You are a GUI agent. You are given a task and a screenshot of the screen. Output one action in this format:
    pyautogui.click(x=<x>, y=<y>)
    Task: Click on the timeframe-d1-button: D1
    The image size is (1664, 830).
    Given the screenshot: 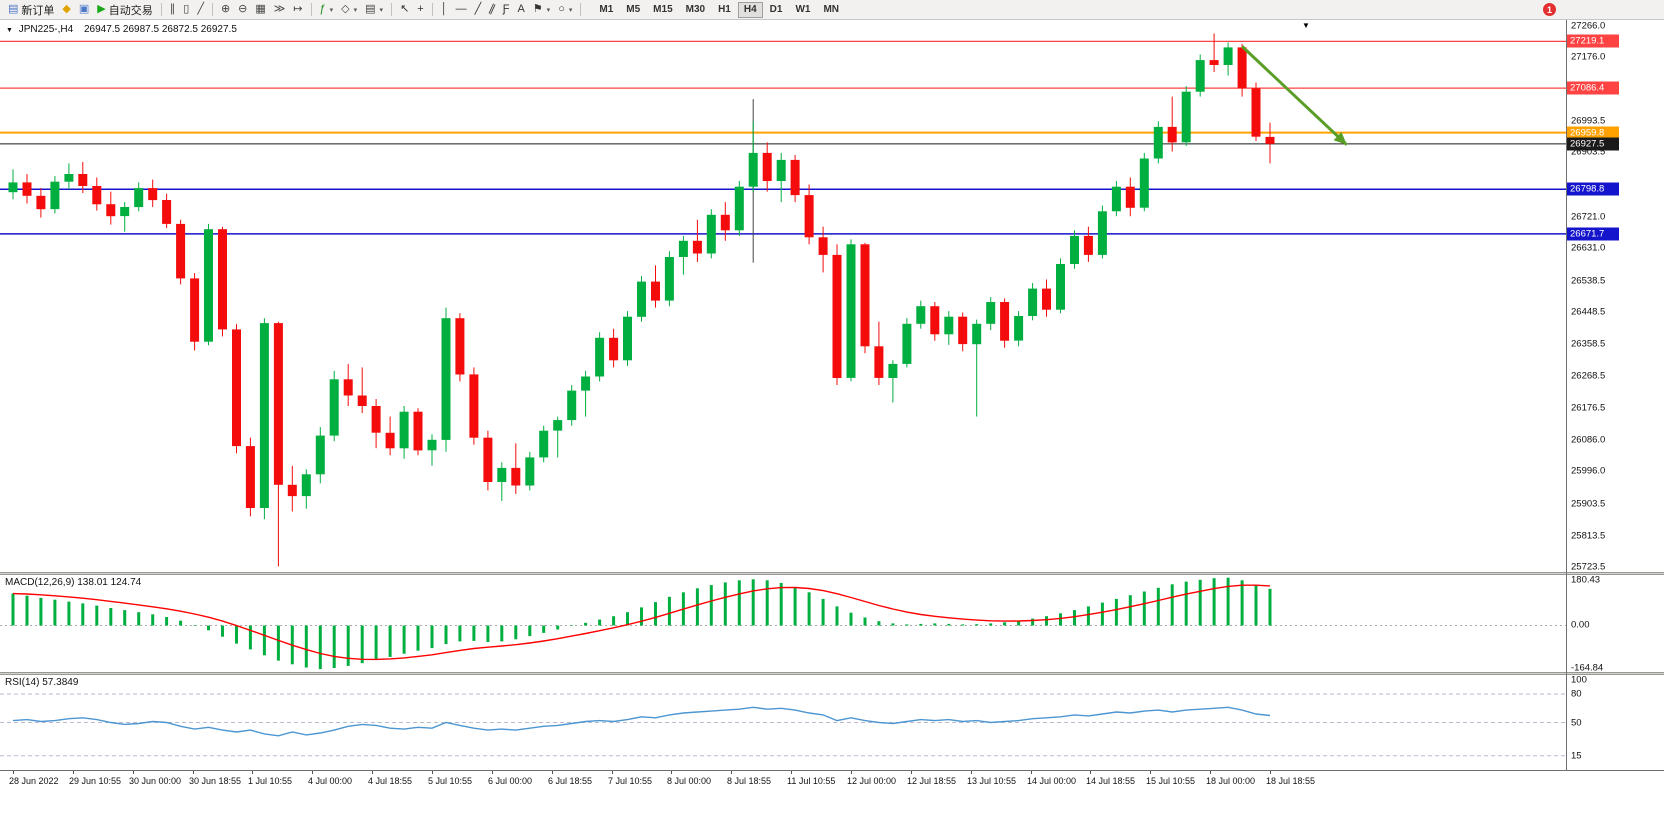 What is the action you would take?
    pyautogui.click(x=776, y=9)
    